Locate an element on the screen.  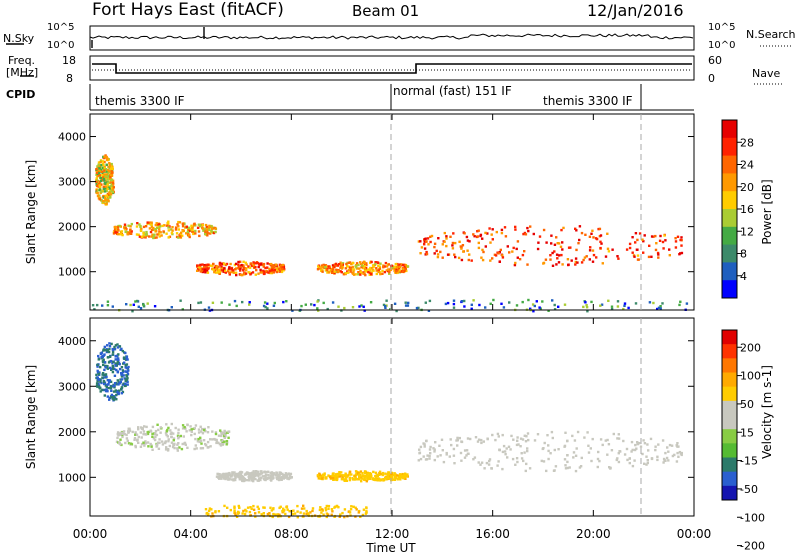
power-ylabel: Slant Range [km] is located at coordinates (31, 212).